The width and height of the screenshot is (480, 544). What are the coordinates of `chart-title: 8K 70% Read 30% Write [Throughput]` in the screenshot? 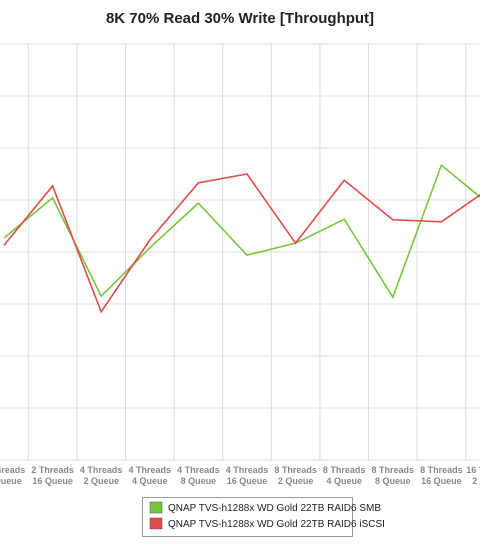 It's located at (240, 18).